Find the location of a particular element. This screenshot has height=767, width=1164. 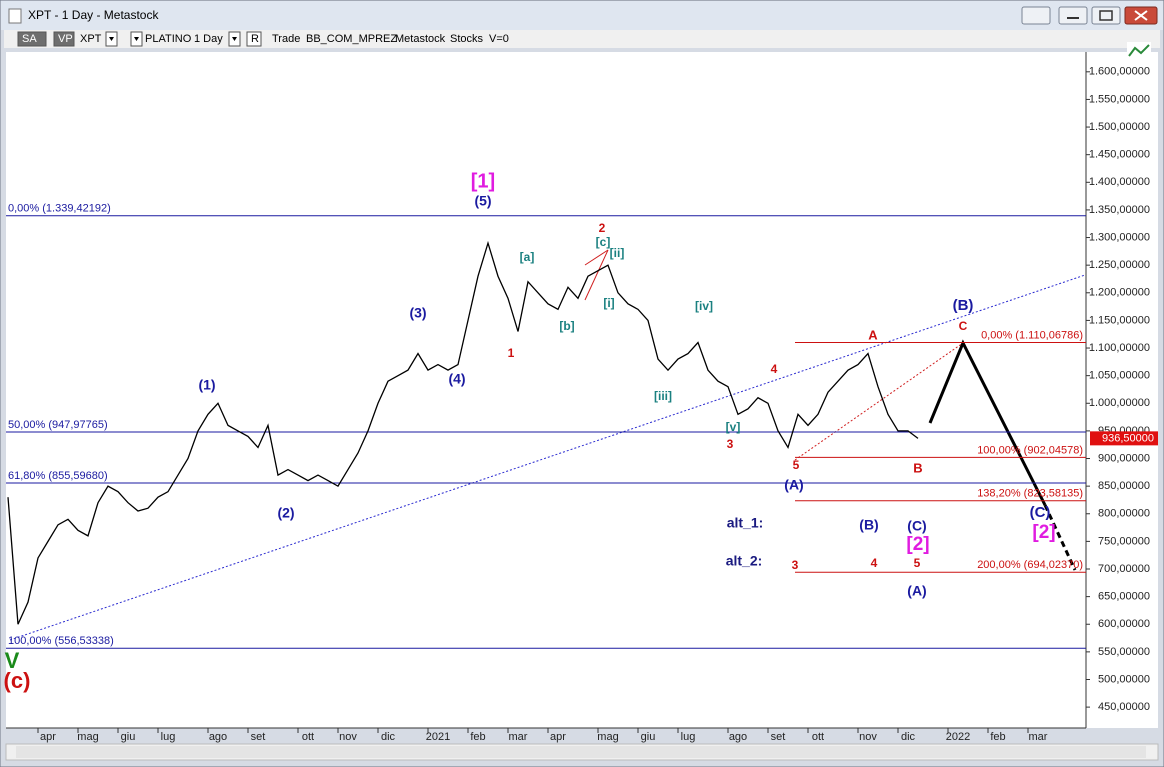

y-tick-label: 1.150,00000 is located at coordinates (1119, 320).